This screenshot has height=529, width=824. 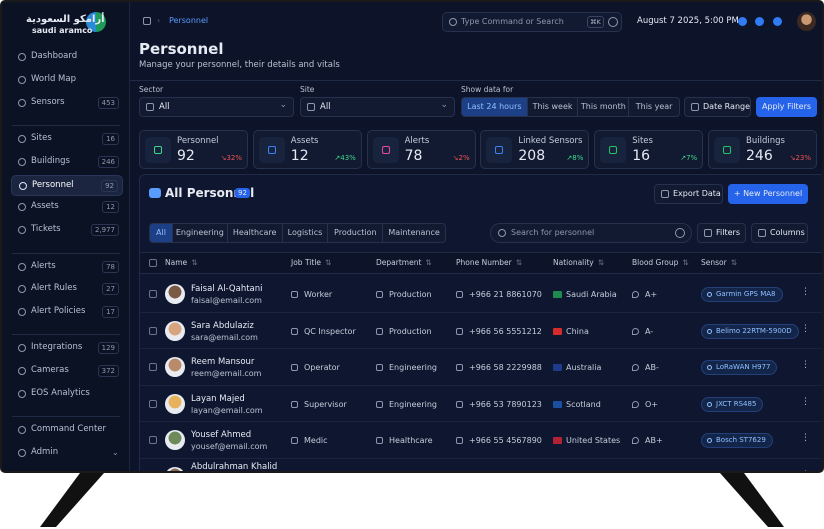 I want to click on nav-item: Alert Rules 27, so click(x=67, y=289).